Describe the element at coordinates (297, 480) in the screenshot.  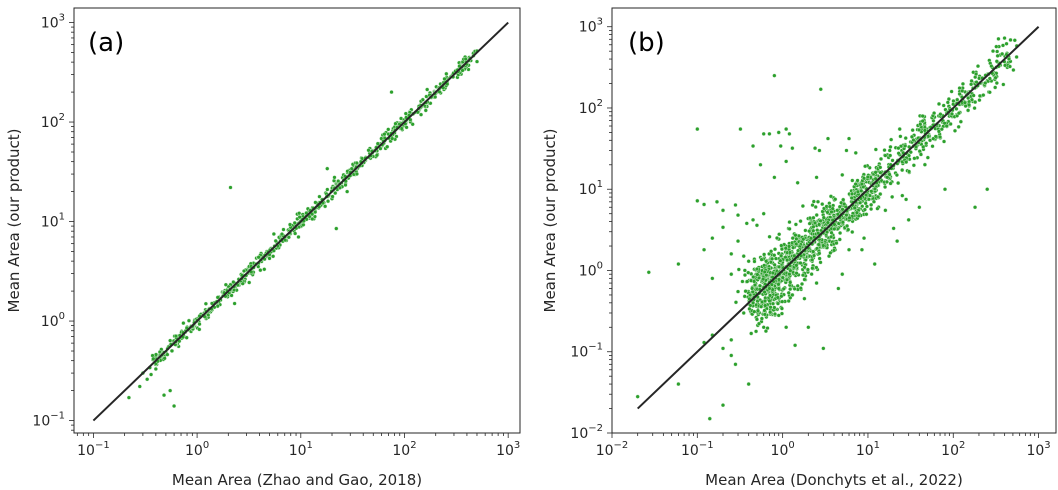
I see `x-axis-label: Mean Area (Zhao and Gao, 2018)` at that location.